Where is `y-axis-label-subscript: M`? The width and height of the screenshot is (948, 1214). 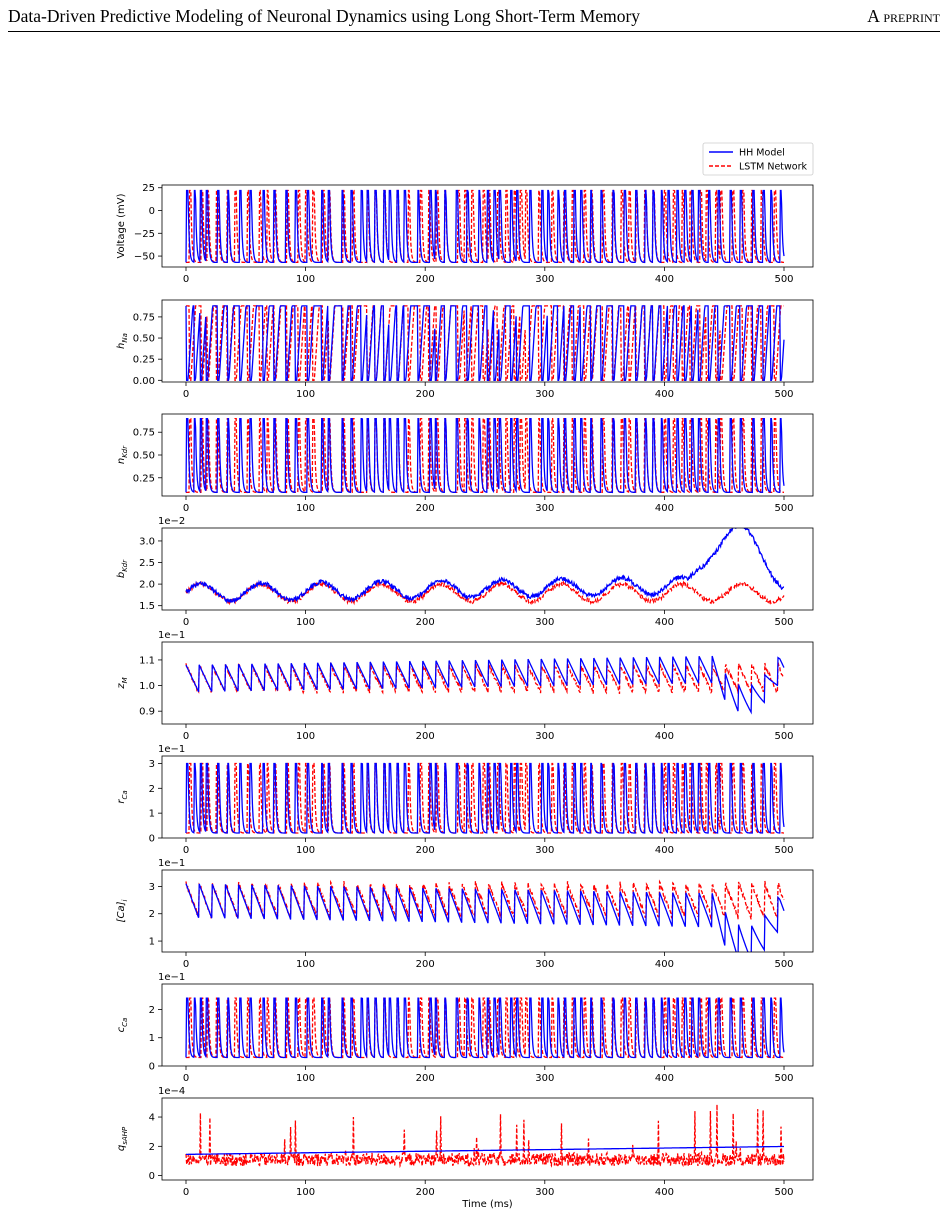
y-axis-label-subscript: M is located at coordinates (125, 680).